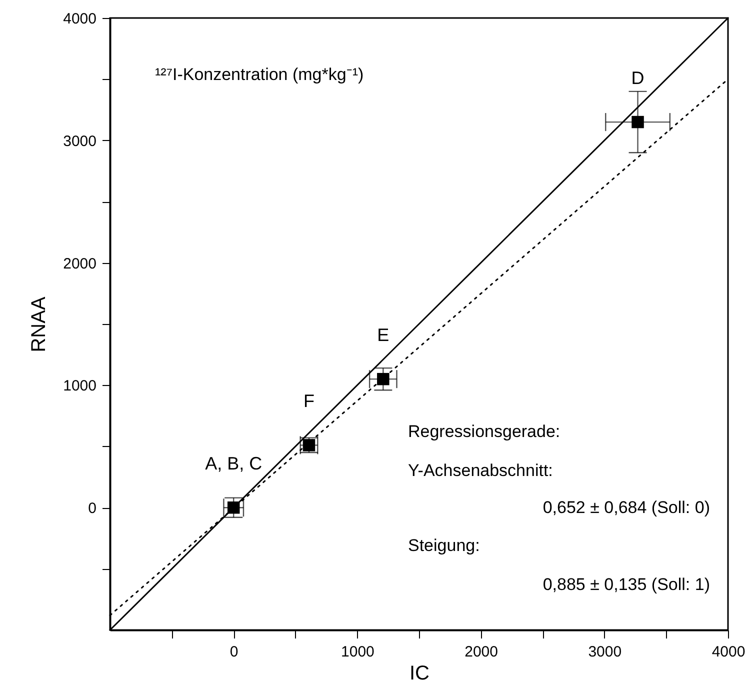 Image resolution: width=745 pixels, height=691 pixels. I want to click on annotation: Steigung:, so click(444, 545).